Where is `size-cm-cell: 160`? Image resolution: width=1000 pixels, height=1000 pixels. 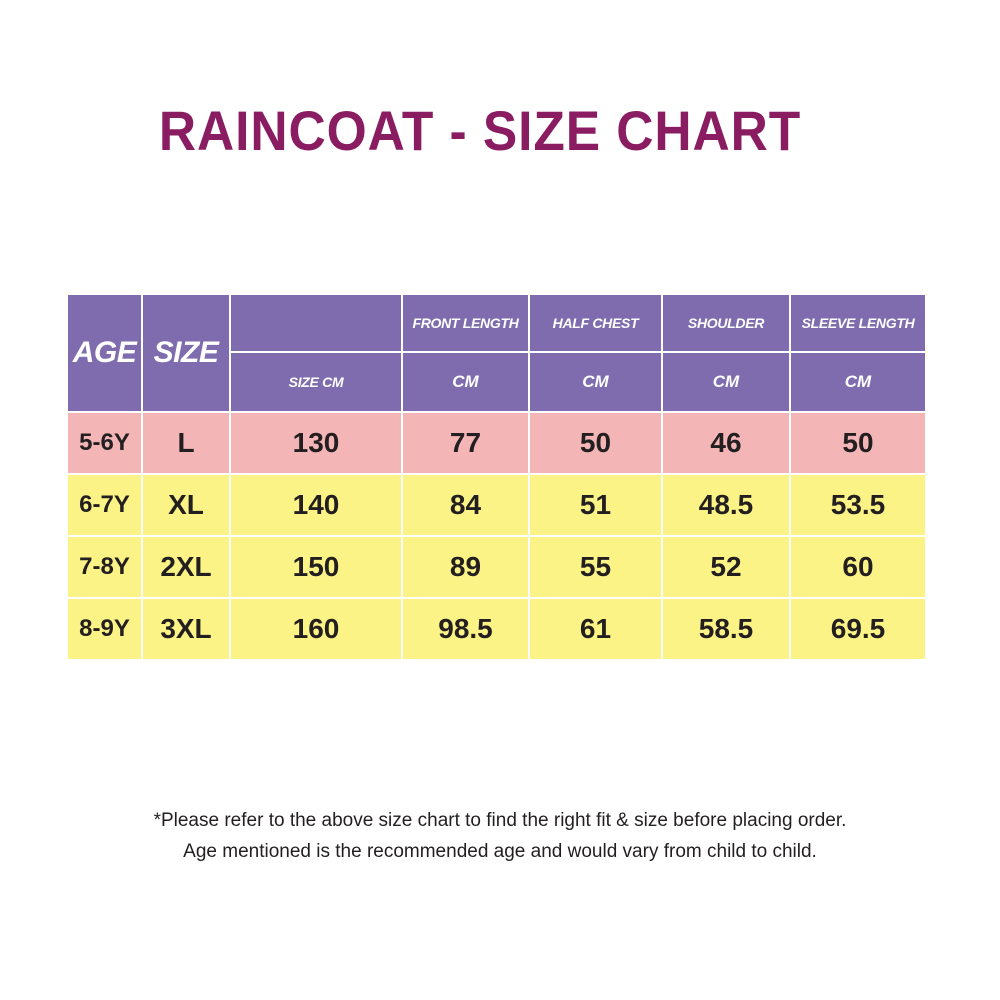
size-cm-cell: 160 is located at coordinates (316, 629).